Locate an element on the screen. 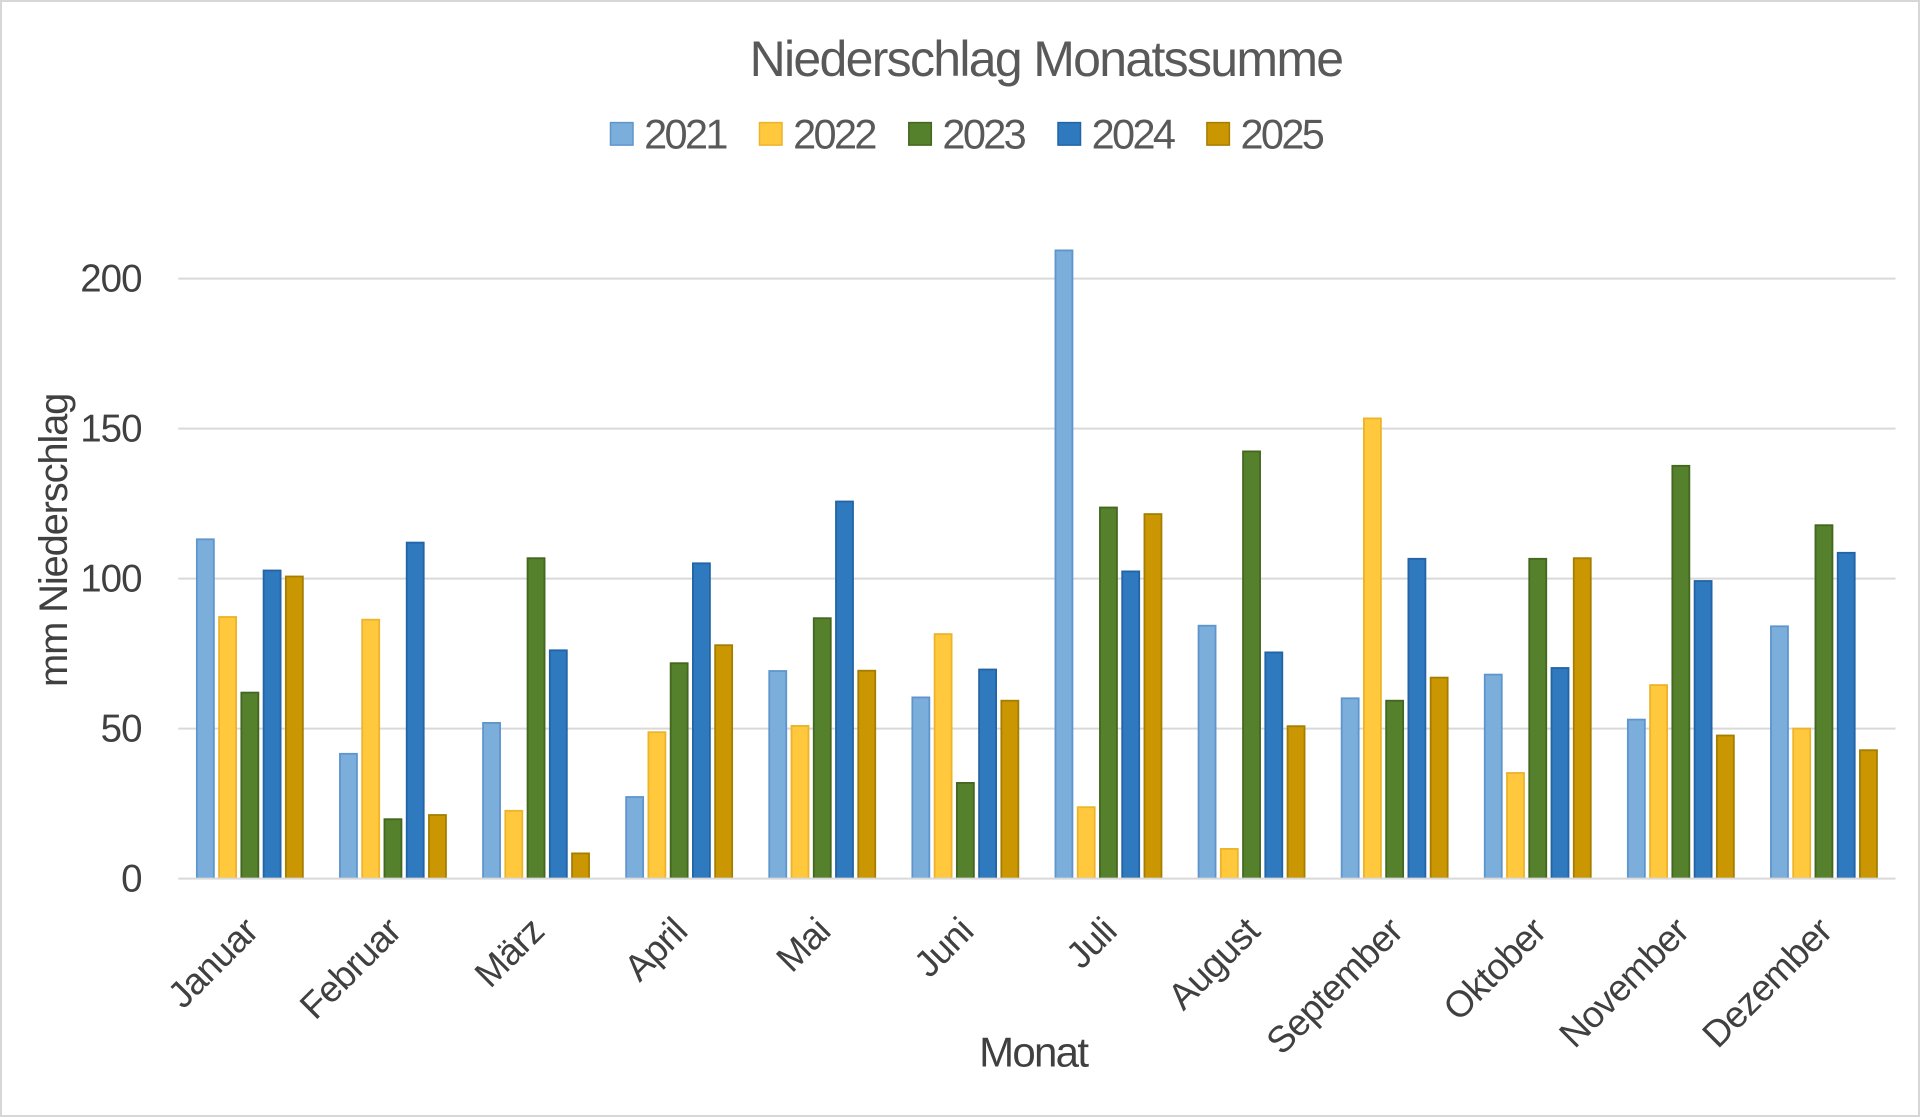 The image size is (1920, 1117). svg-text: 150 is located at coordinates (110, 429).